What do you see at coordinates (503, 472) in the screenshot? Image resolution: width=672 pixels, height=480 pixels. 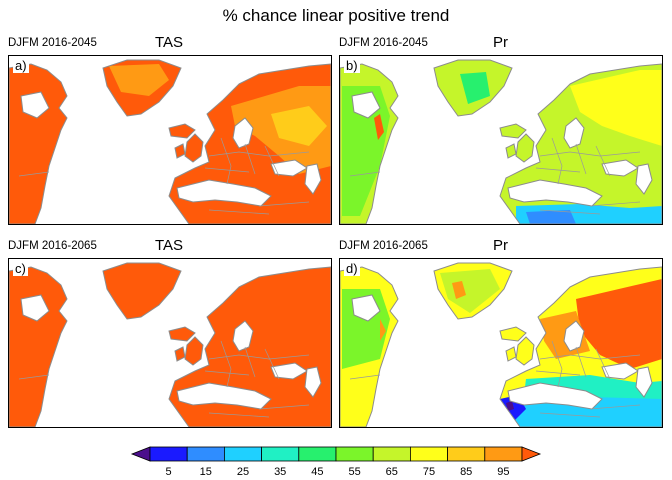 I see `colorbar-tick-label: 95` at bounding box center [503, 472].